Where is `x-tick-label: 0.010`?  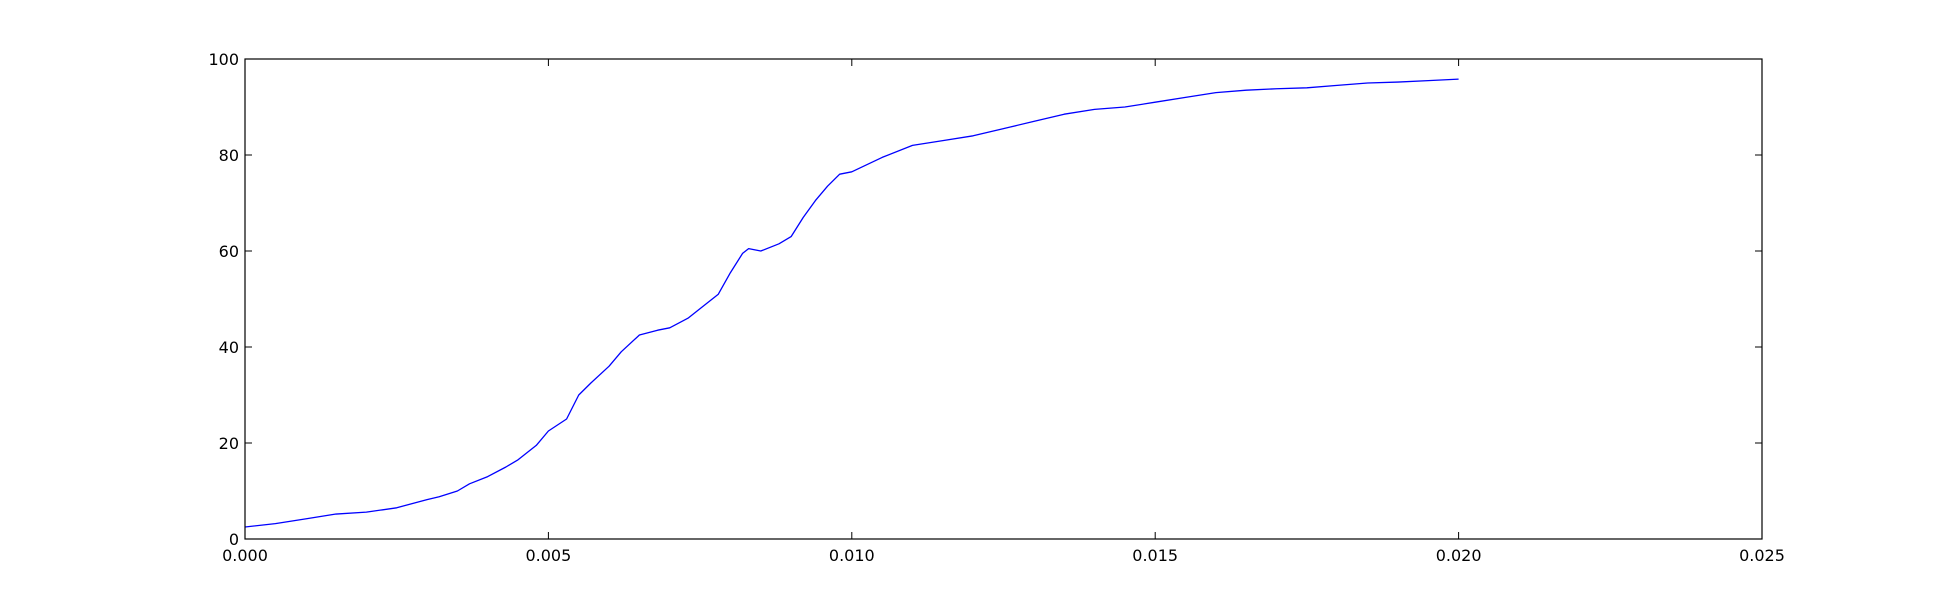 x-tick-label: 0.010 is located at coordinates (852, 555).